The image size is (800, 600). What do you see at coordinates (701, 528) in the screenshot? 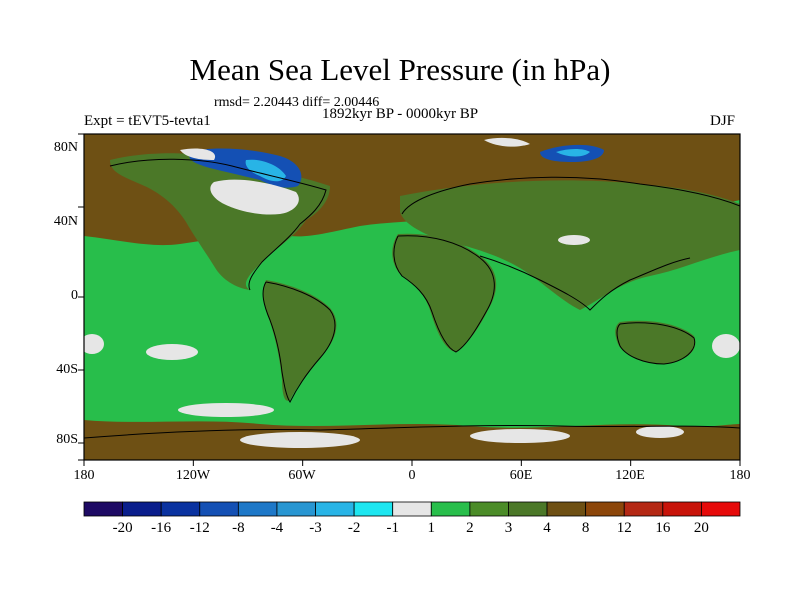
I see `colorbar-label: 20` at bounding box center [701, 528].